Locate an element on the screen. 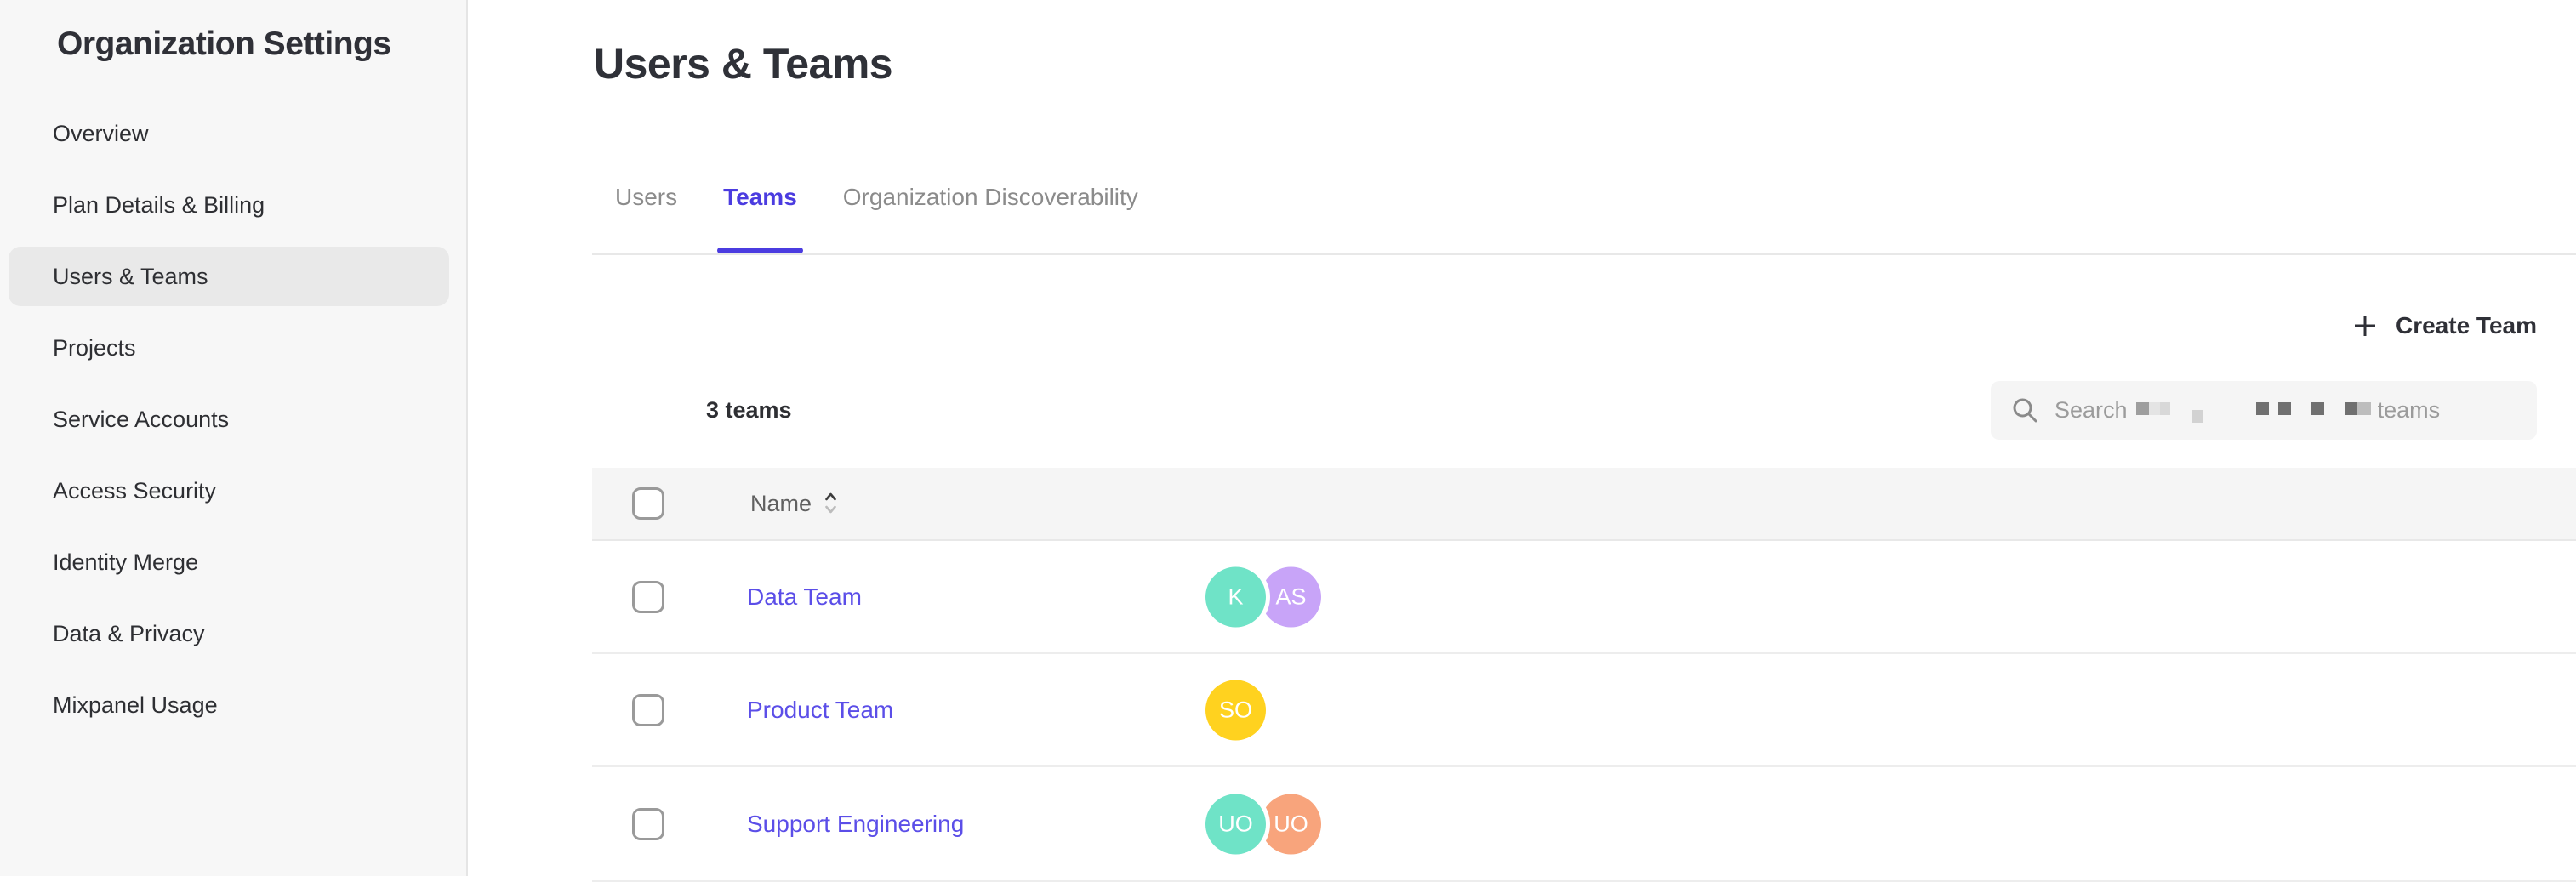 This screenshot has height=882, width=2576. tab-users: Users is located at coordinates (647, 197).